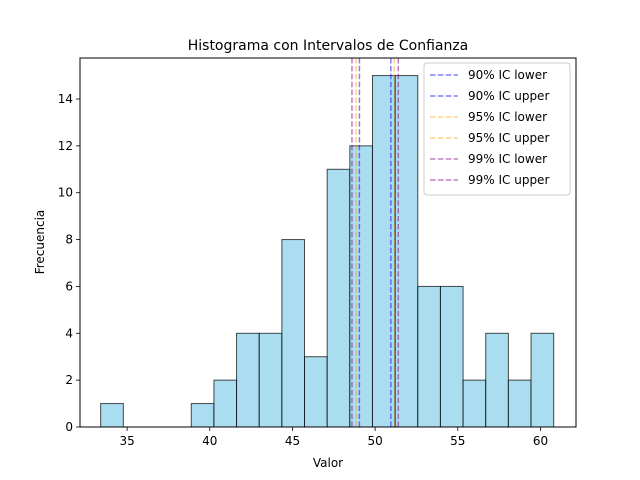 This screenshot has width=640, height=480. I want to click on confidence-interval-lines, so click(375, 242).